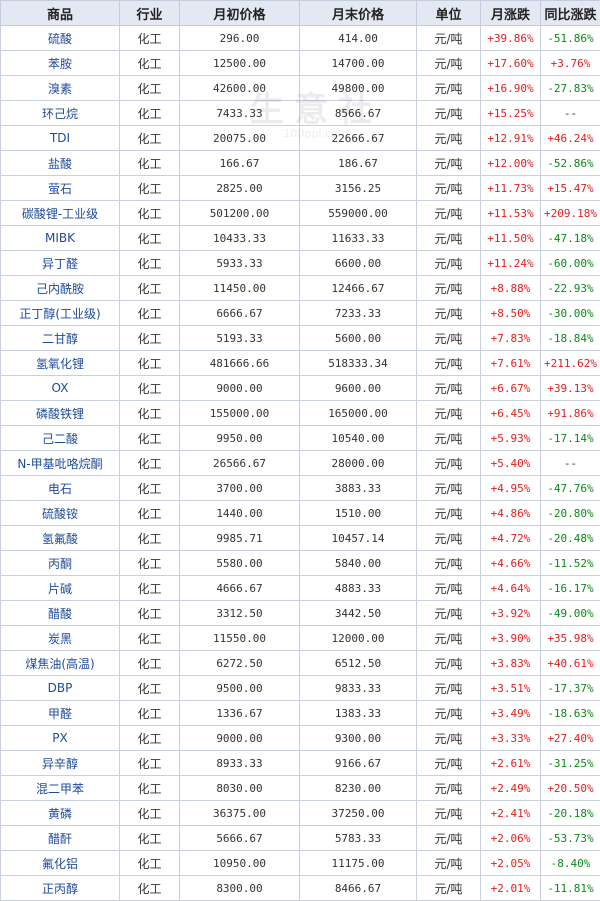  I want to click on end-price-cell: 3442.50, so click(358, 613).